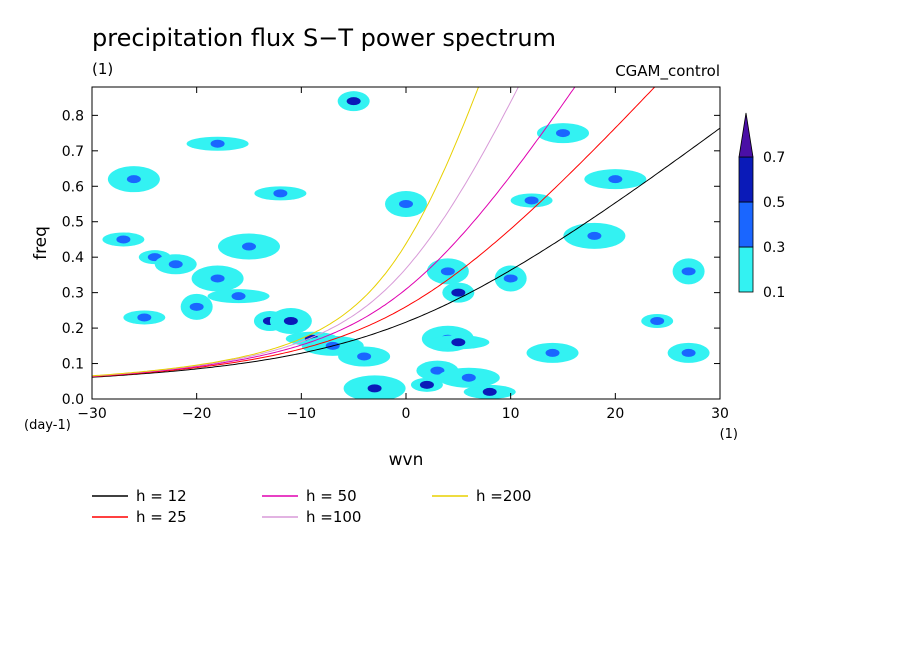  I want to click on y-axis-label: freq, so click(41, 243).